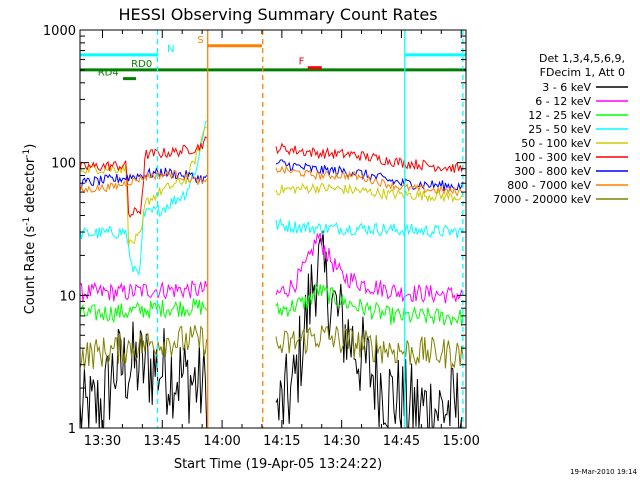 The width and height of the screenshot is (640, 480). What do you see at coordinates (556, 143) in the screenshot?
I see `legend-label-50-100-kev: 50 - 100 keV` at bounding box center [556, 143].